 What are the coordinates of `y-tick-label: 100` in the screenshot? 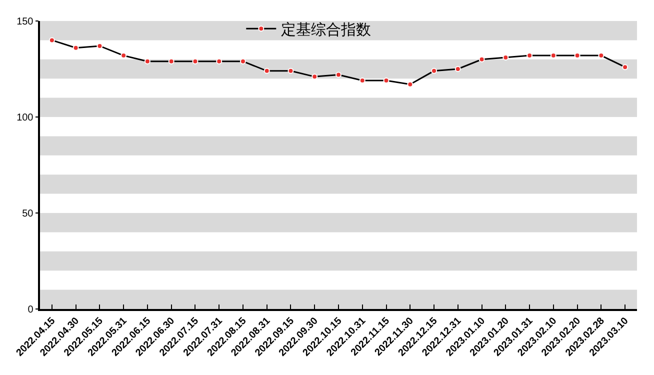 It's located at (25, 118).